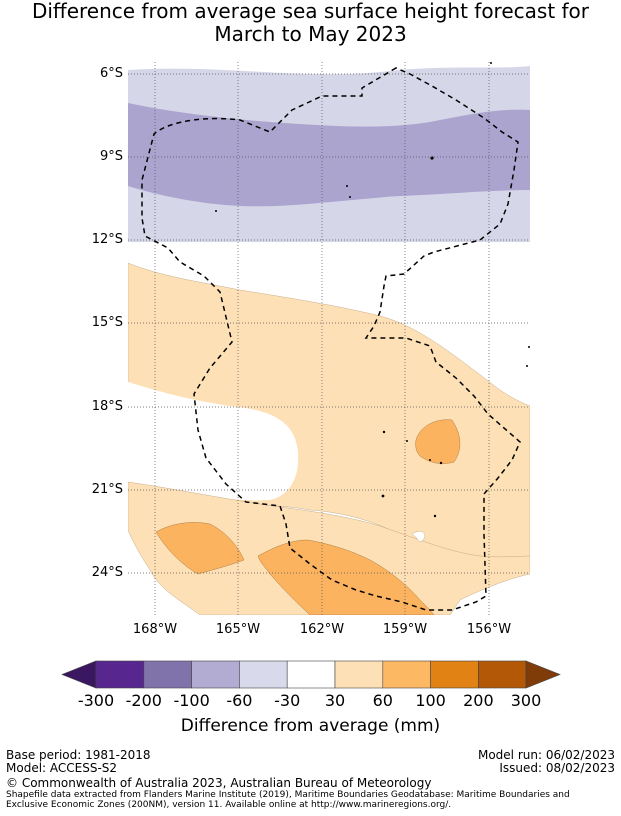 The height and width of the screenshot is (816, 621). I want to click on lat-label-9s: 9°S, so click(111, 156).